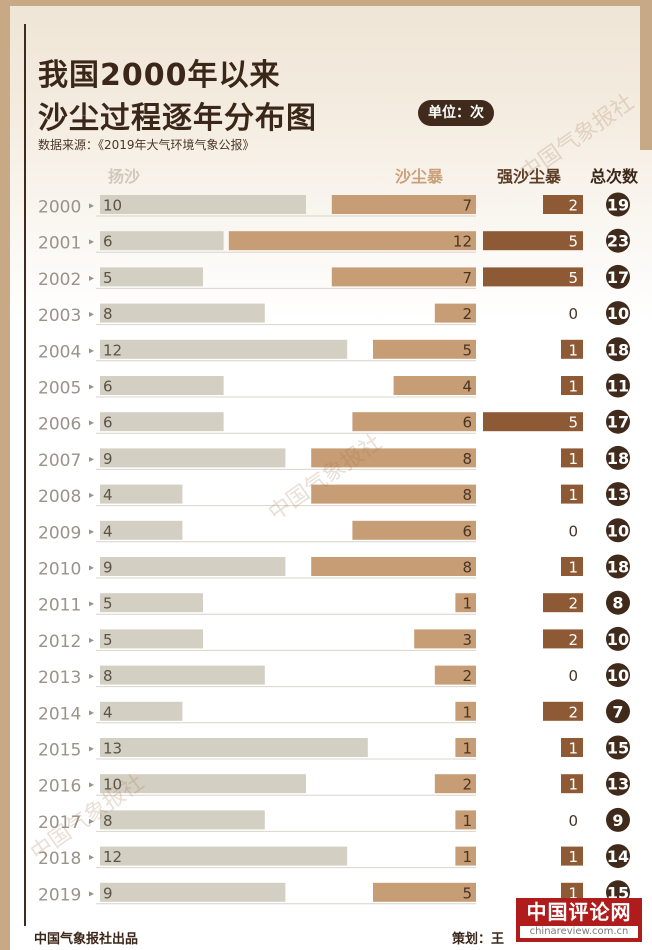 This screenshot has height=950, width=652. I want to click on year-label: 2019, so click(59, 895).